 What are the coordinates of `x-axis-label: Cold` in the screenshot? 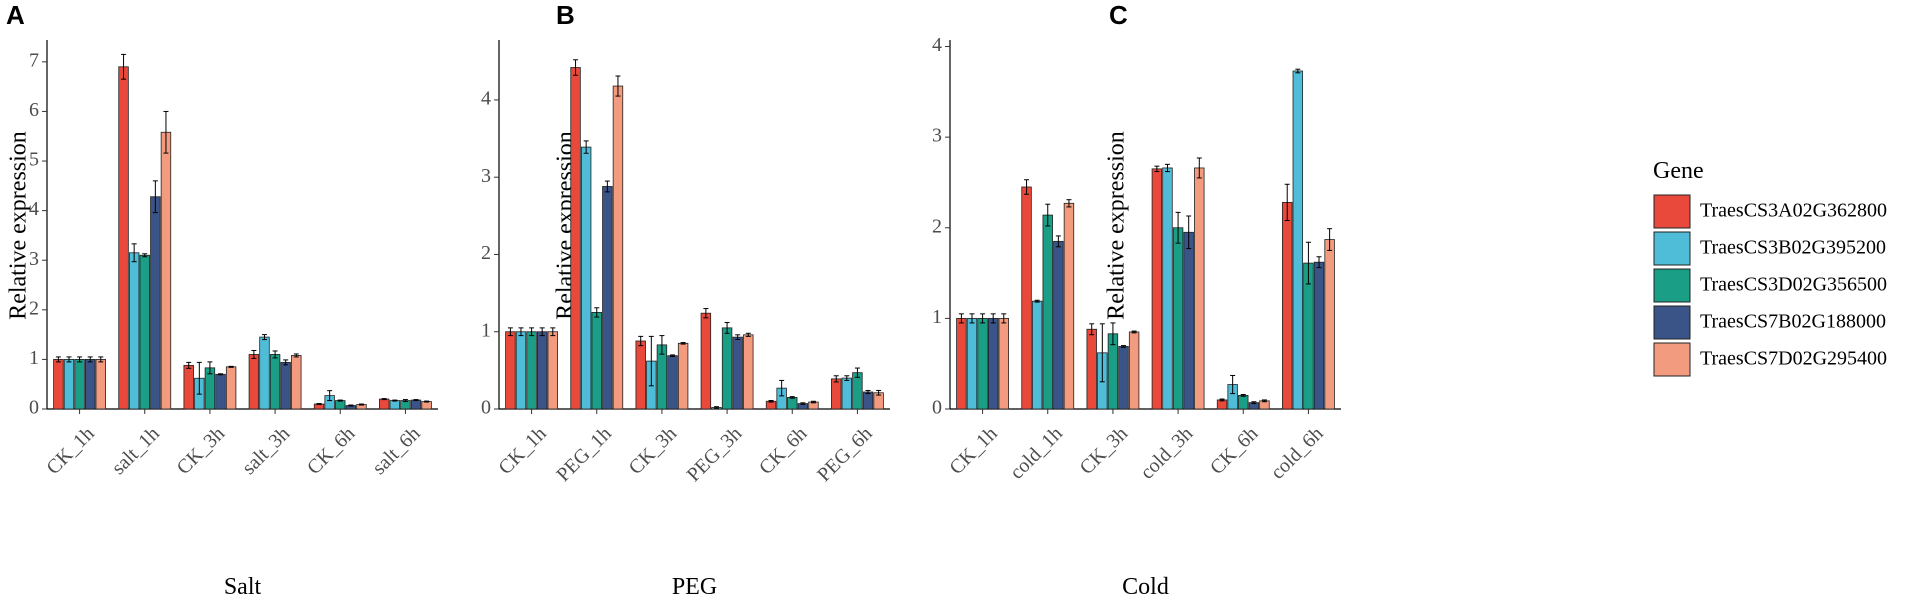 It's located at (1145, 587).